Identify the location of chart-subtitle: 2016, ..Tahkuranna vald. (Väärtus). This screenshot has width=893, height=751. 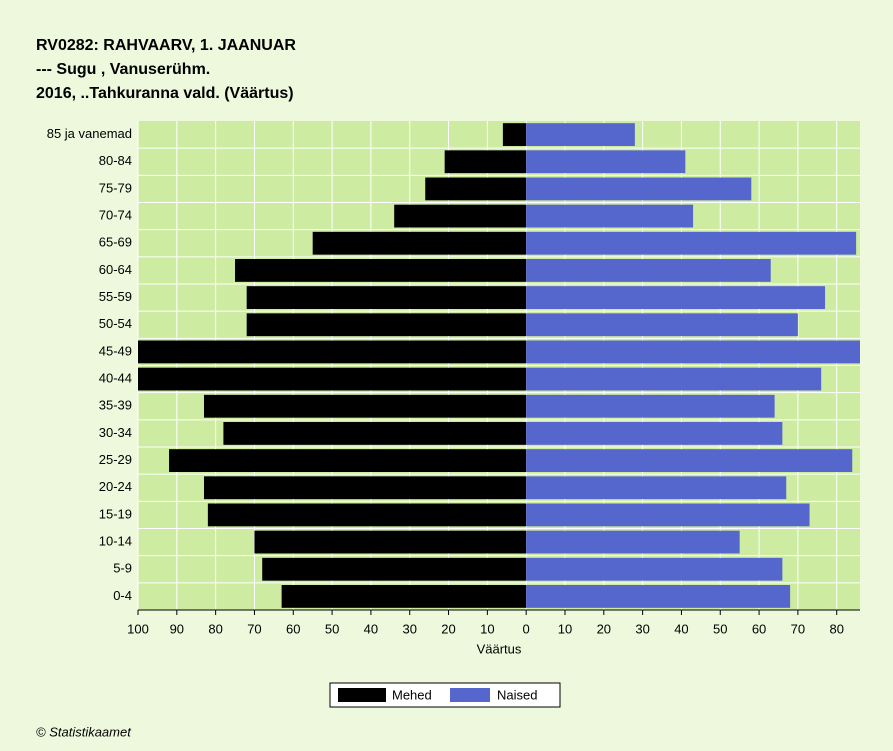
(165, 93).